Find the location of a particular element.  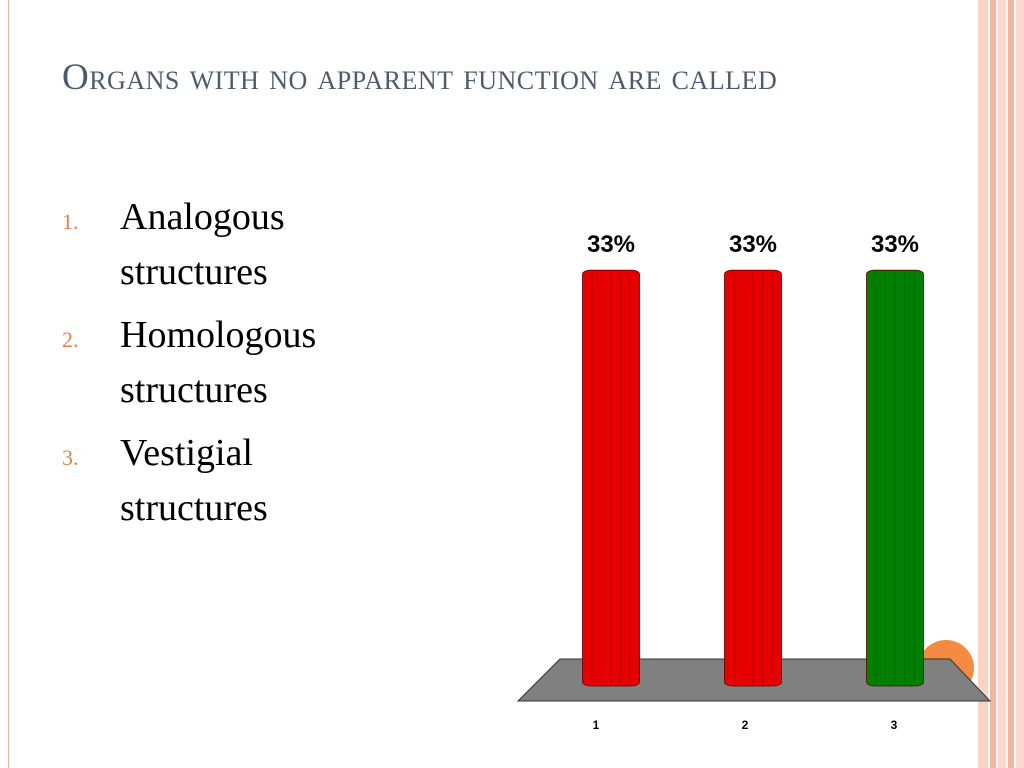

x-tick-label: 2 is located at coordinates (745, 725).